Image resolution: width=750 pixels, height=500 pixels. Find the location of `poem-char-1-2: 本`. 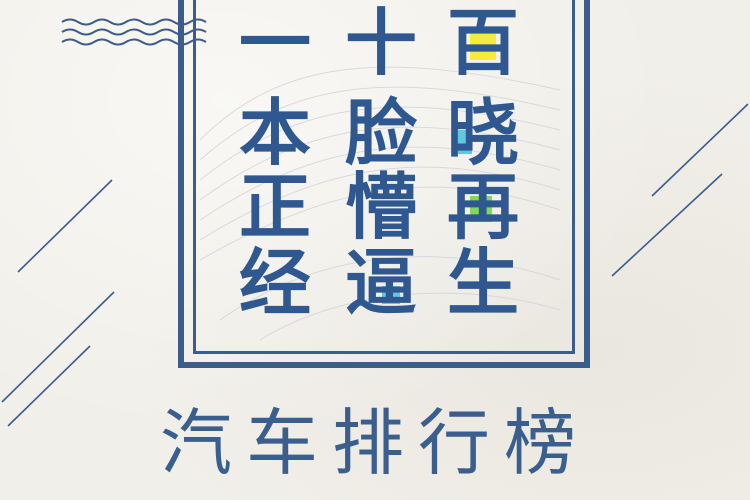

poem-char-1-2: 本 is located at coordinates (274, 132).